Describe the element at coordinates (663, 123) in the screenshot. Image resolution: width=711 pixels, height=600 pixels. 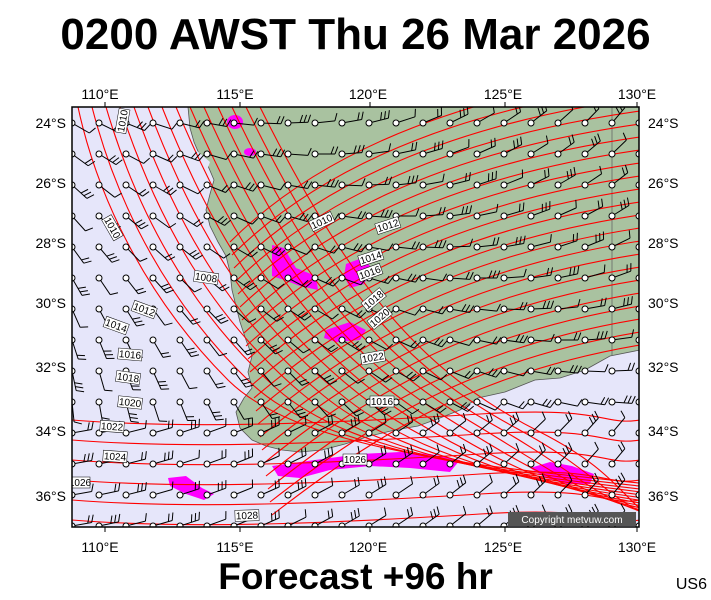
I see `lat-label-right: 24°S` at that location.